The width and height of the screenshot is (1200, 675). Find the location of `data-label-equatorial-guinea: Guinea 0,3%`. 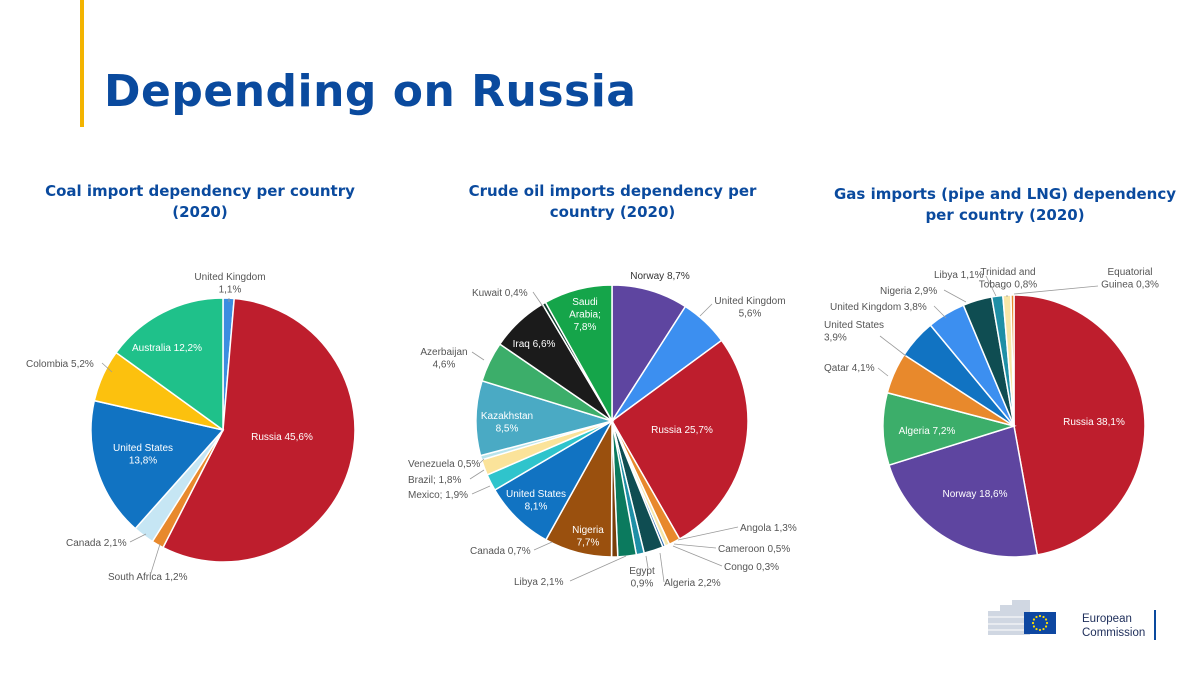

data-label-equatorial-guinea: Guinea 0,3% is located at coordinates (1130, 285).